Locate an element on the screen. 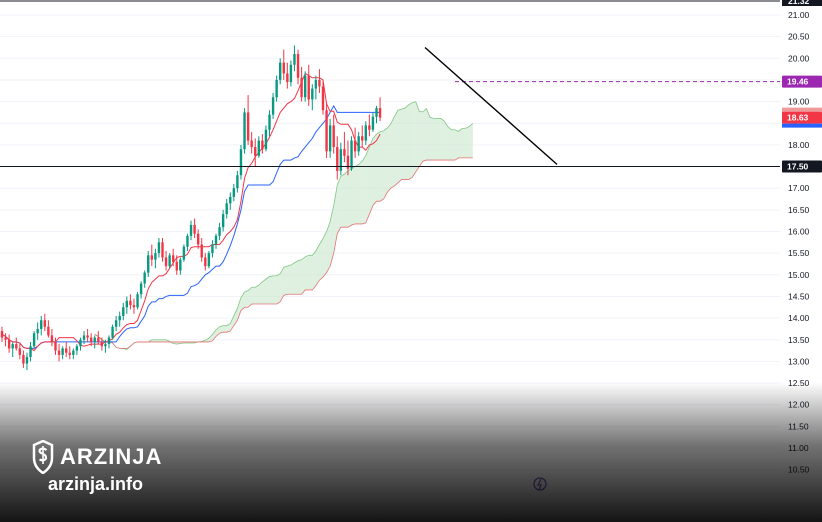  top-price-tag is located at coordinates (802, 3).